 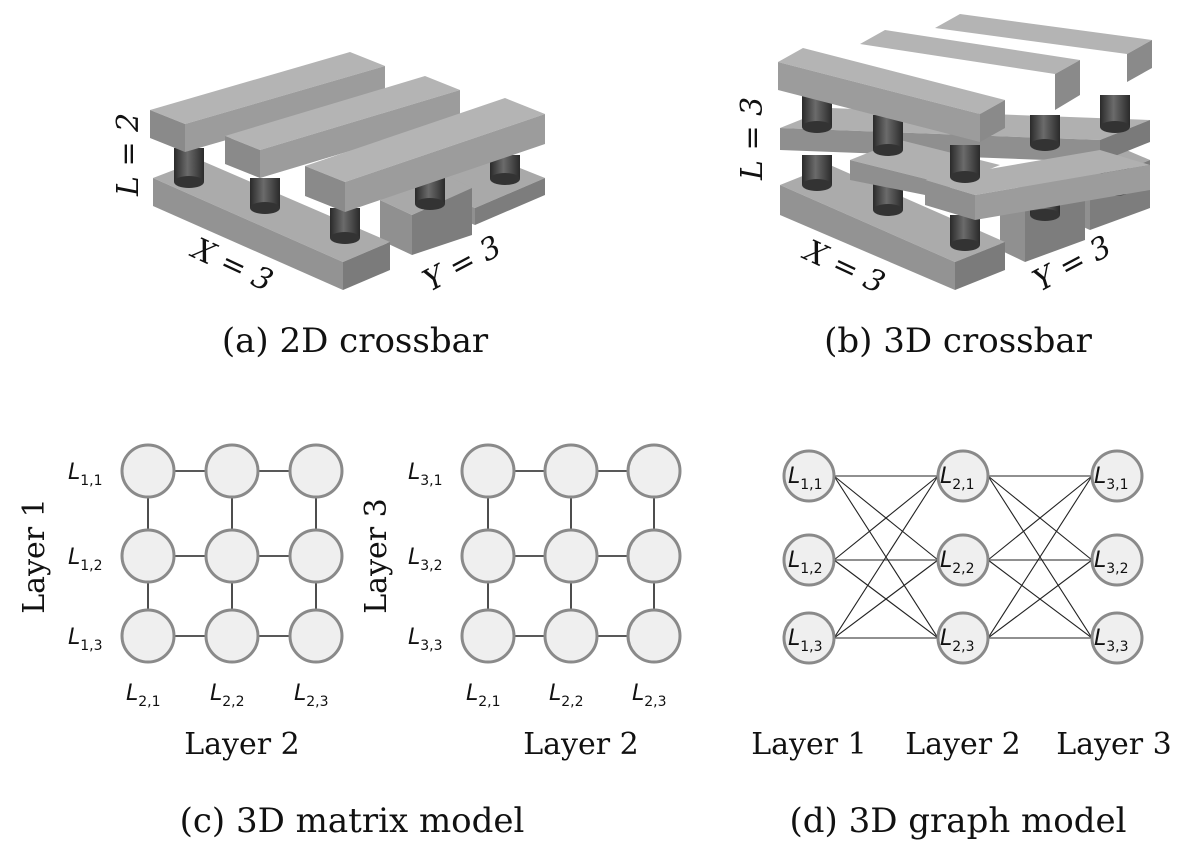 I want to click on crossbar-2d: L = 2 X = 3 Y = 3, so click(x=328, y=175).